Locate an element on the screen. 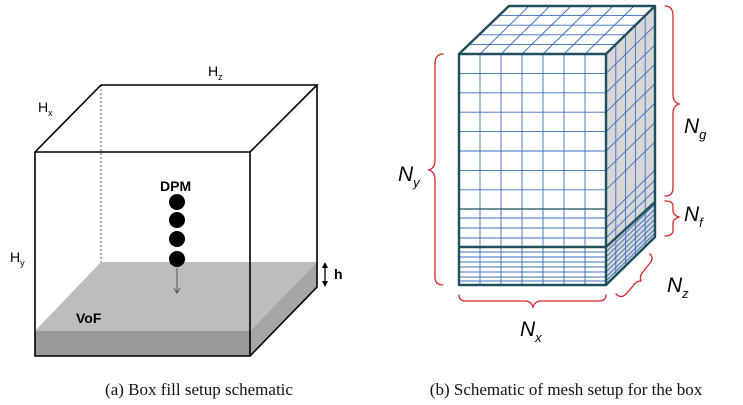 This screenshot has width=743, height=405. liquid-layer-side is located at coordinates (283, 309).